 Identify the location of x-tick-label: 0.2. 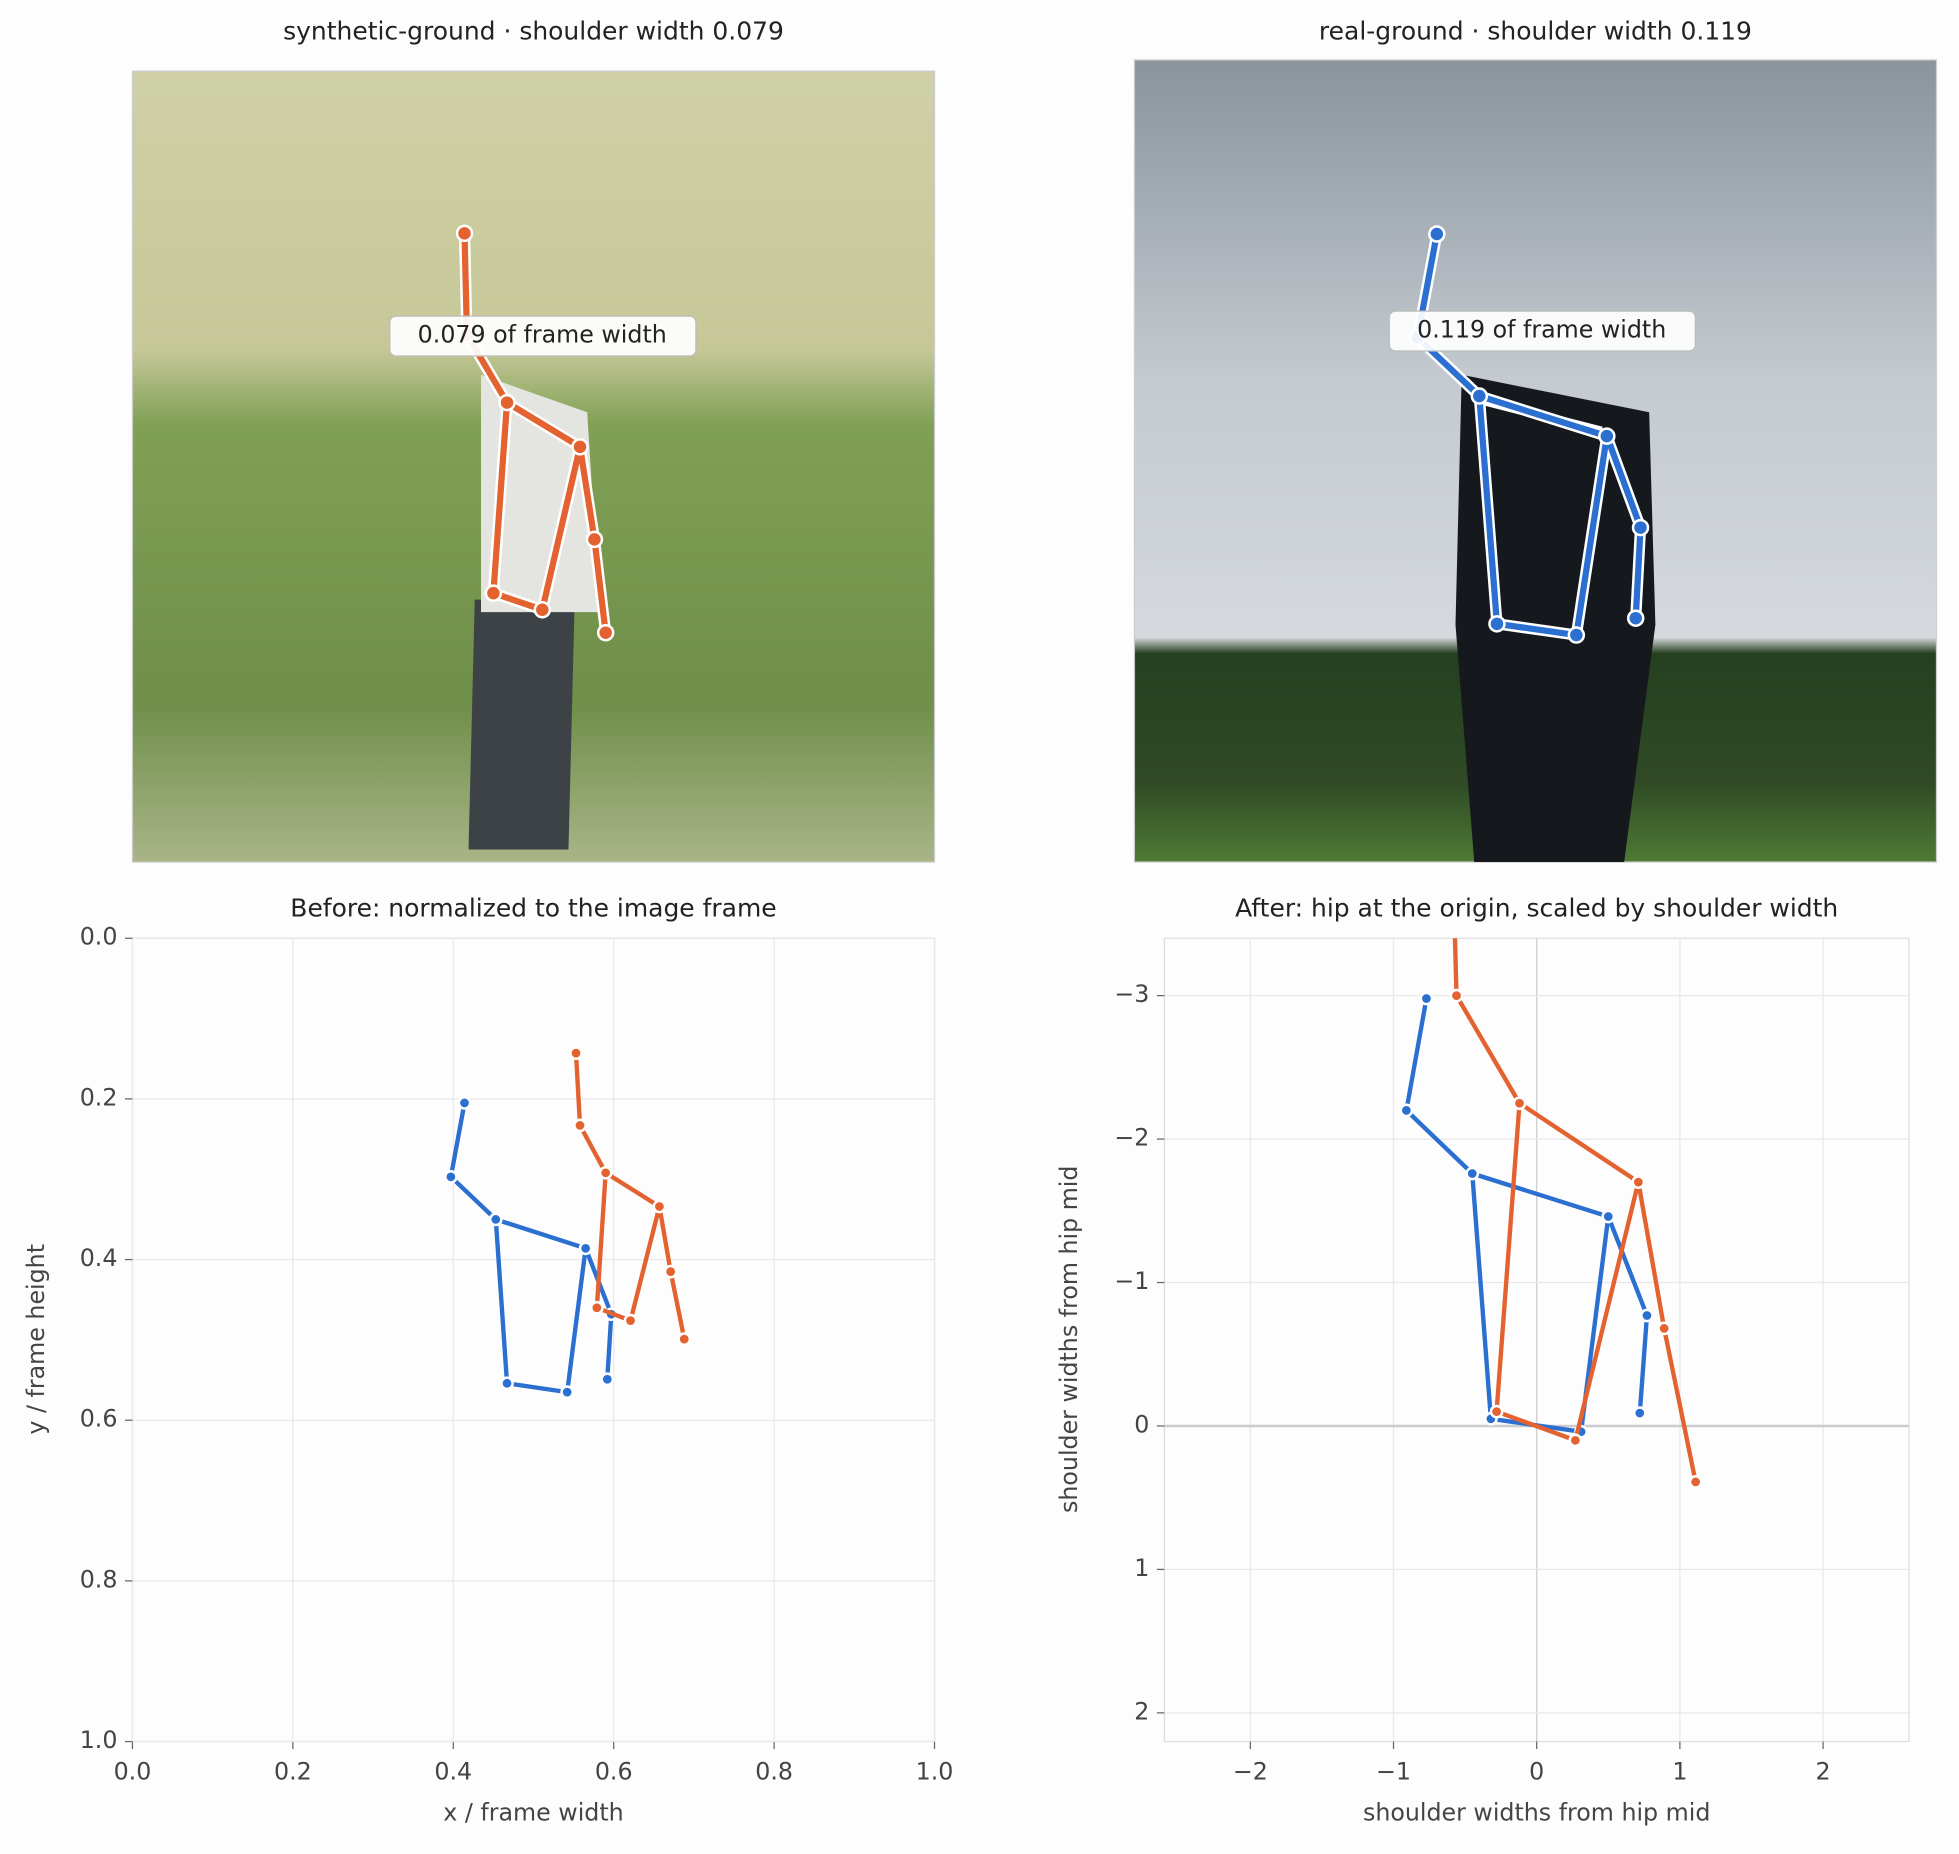
(293, 1771).